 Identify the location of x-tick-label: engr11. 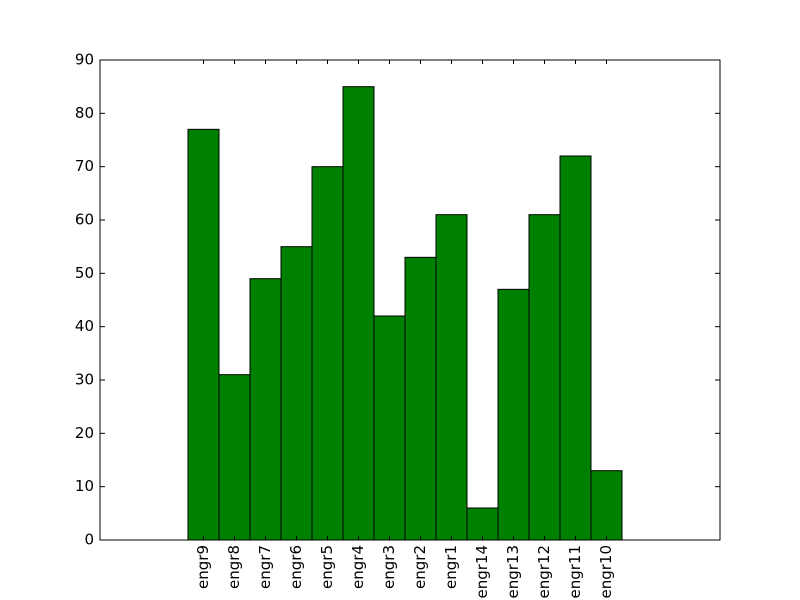
(575, 572).